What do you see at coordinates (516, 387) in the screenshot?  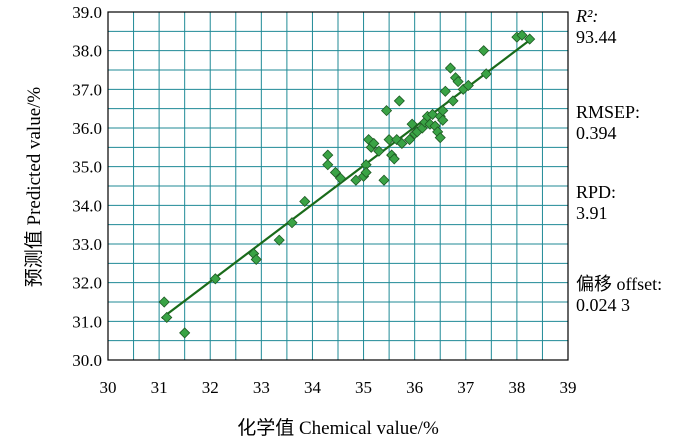 I see `x-tick-label: 38` at bounding box center [516, 387].